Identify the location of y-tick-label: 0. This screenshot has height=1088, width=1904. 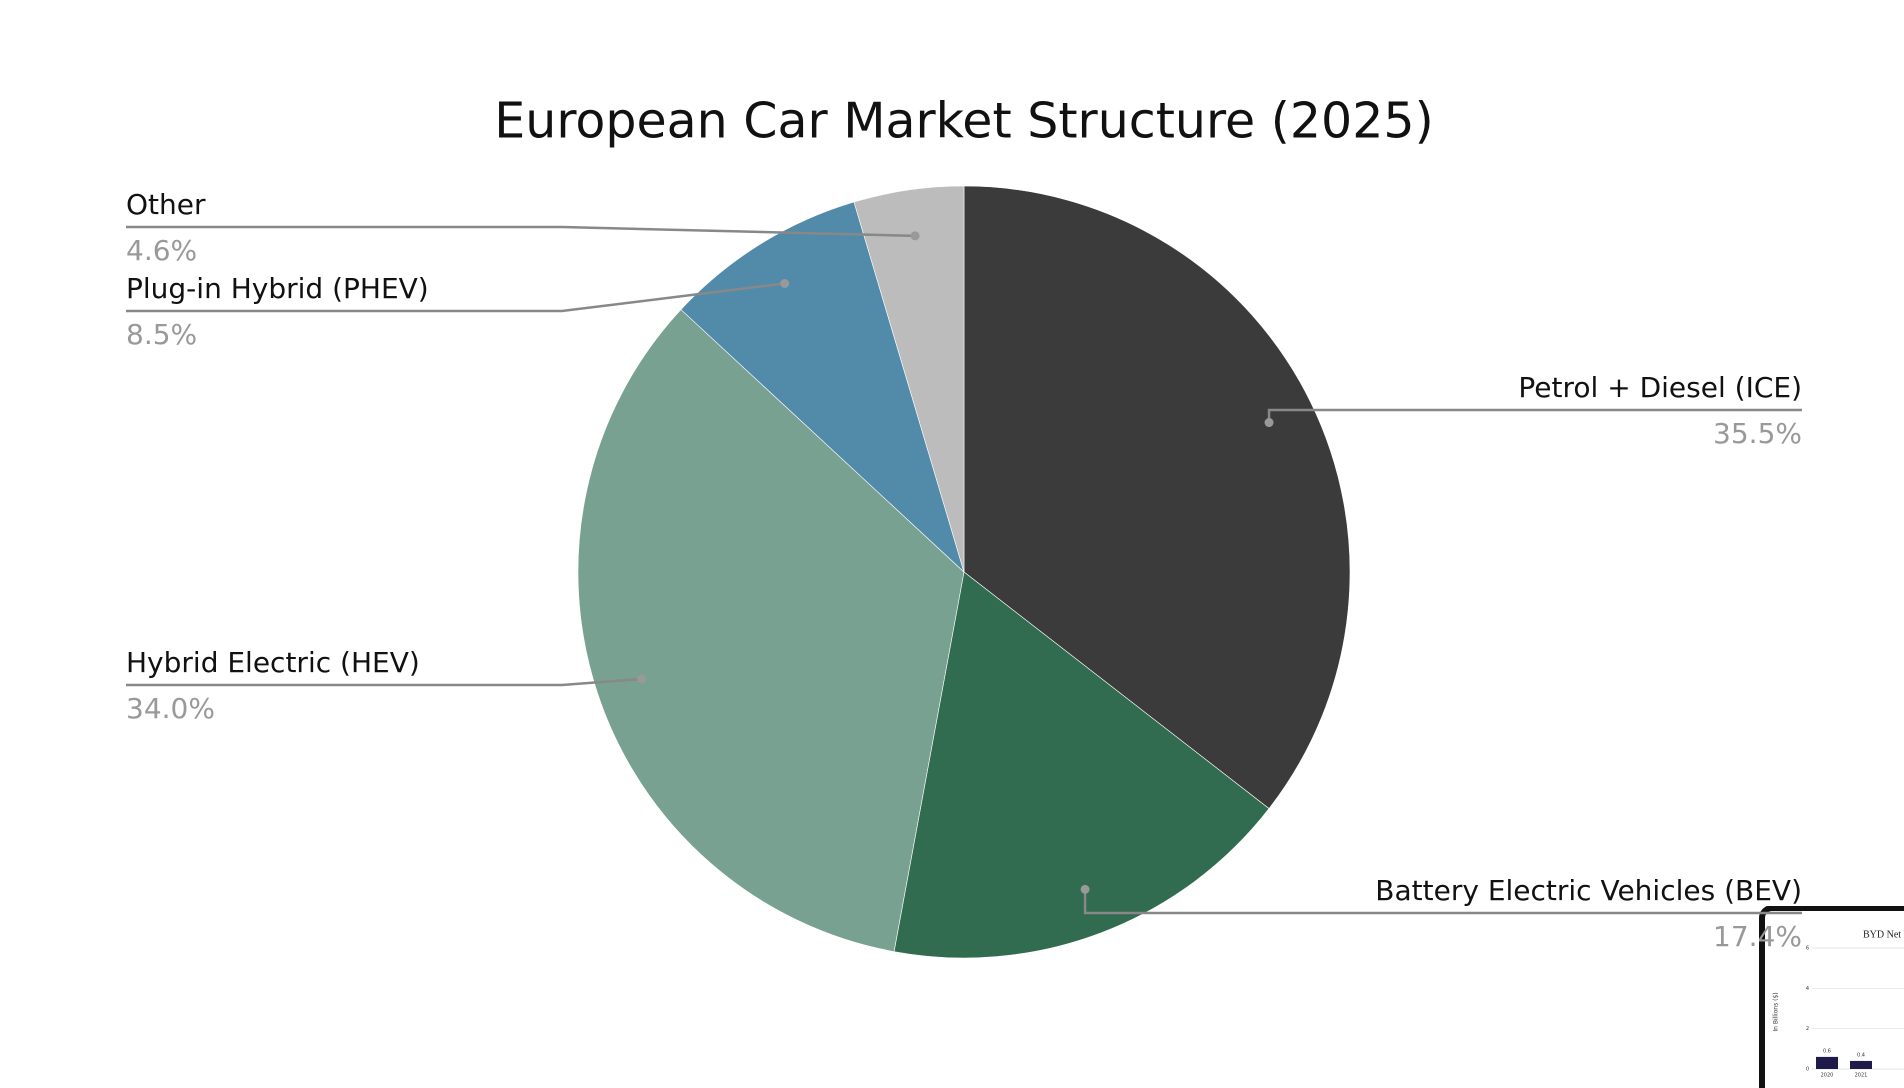
(1807, 1070).